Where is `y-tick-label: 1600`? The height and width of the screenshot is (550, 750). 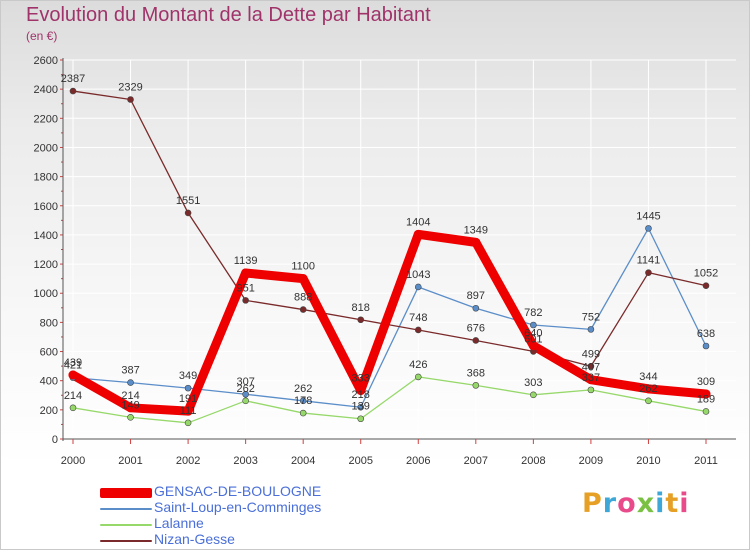 y-tick-label: 1600 is located at coordinates (46, 207).